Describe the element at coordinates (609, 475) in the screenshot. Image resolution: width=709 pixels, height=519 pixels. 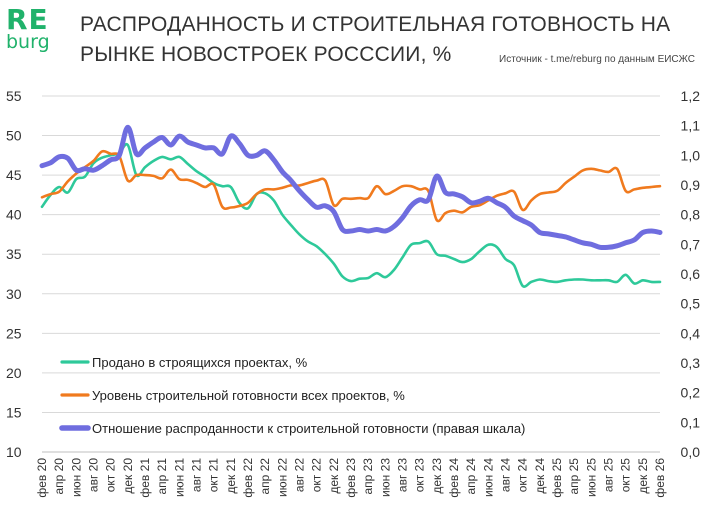
I see `x-tick-label: авг 25` at that location.